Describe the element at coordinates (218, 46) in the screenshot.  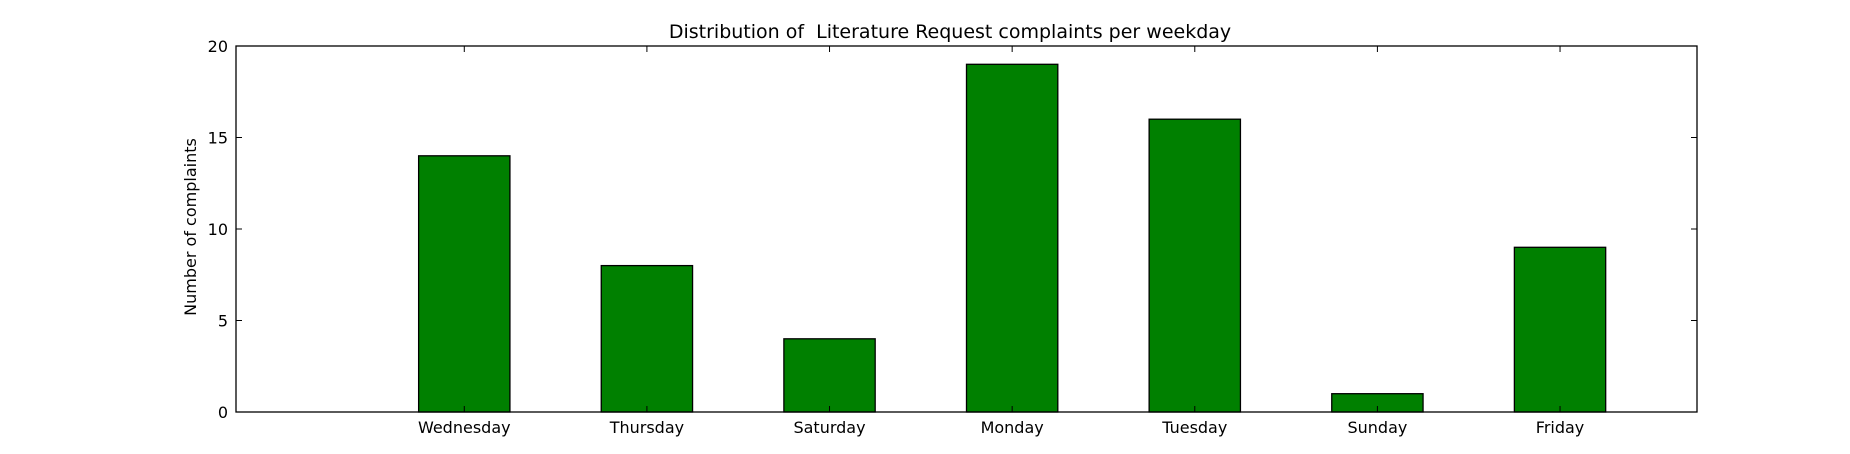
I see `y-tick-label-20: 20` at that location.